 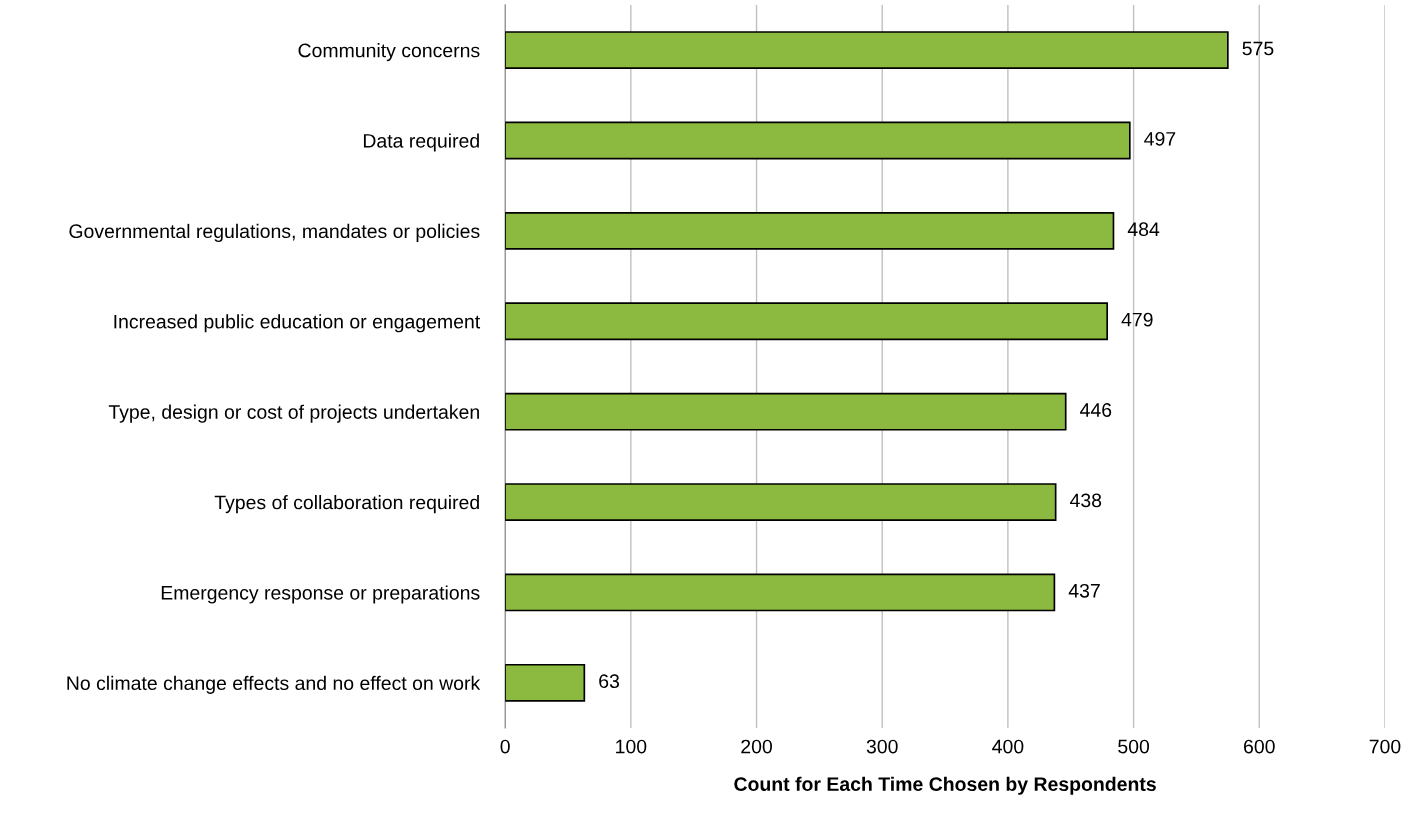 What do you see at coordinates (1008, 746) in the screenshot?
I see `x-tick-label: 400` at bounding box center [1008, 746].